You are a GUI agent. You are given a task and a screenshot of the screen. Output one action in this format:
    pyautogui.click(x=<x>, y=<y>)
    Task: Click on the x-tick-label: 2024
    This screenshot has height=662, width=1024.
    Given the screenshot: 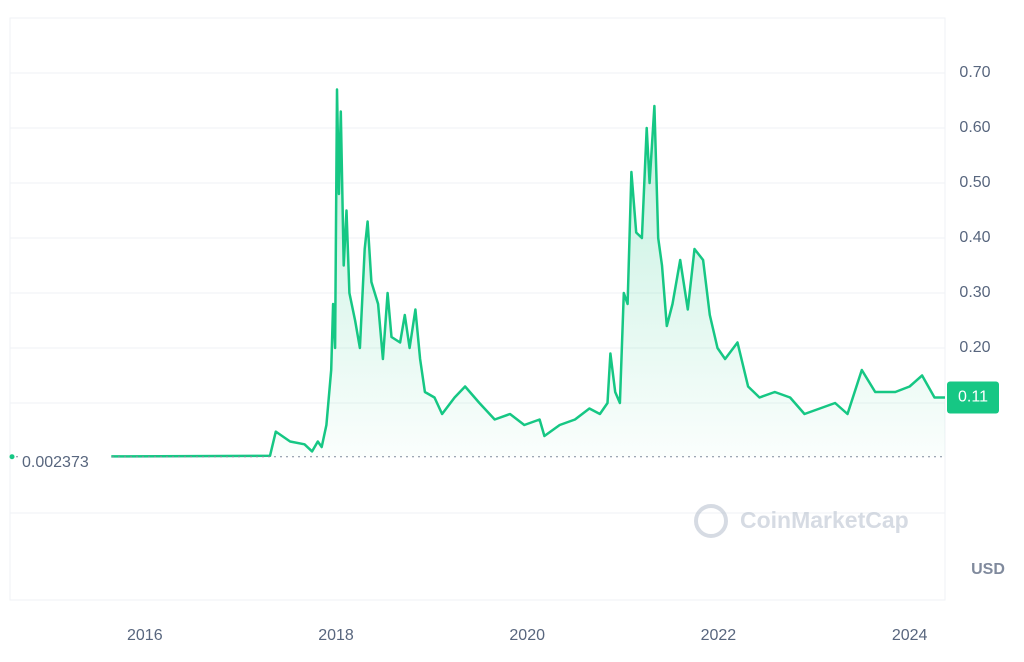 What is the action you would take?
    pyautogui.click(x=910, y=635)
    